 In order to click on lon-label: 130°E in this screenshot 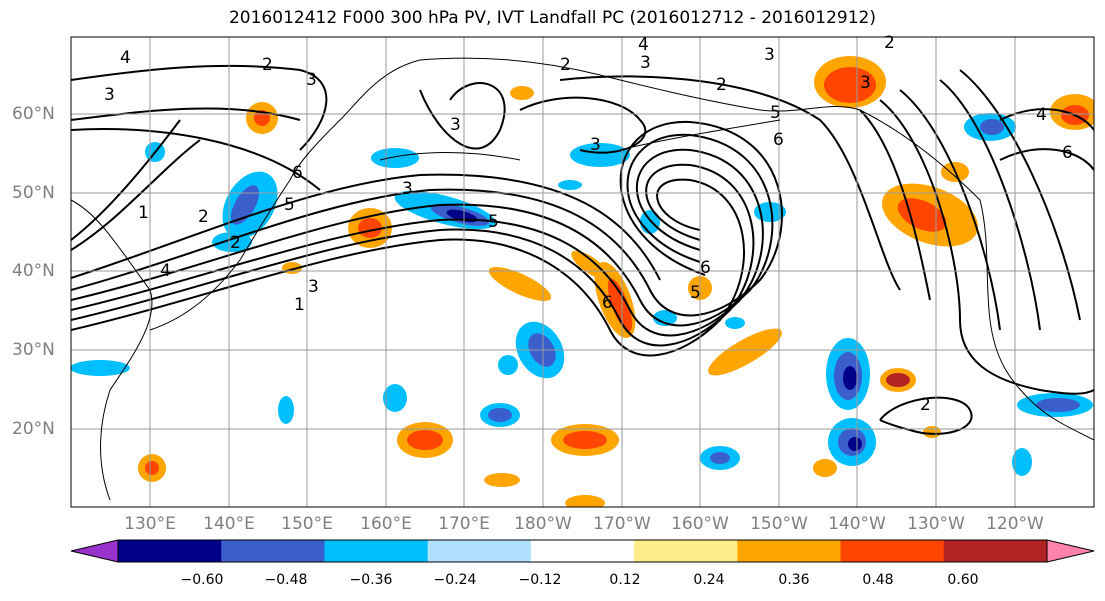, I will do `click(150, 524)`.